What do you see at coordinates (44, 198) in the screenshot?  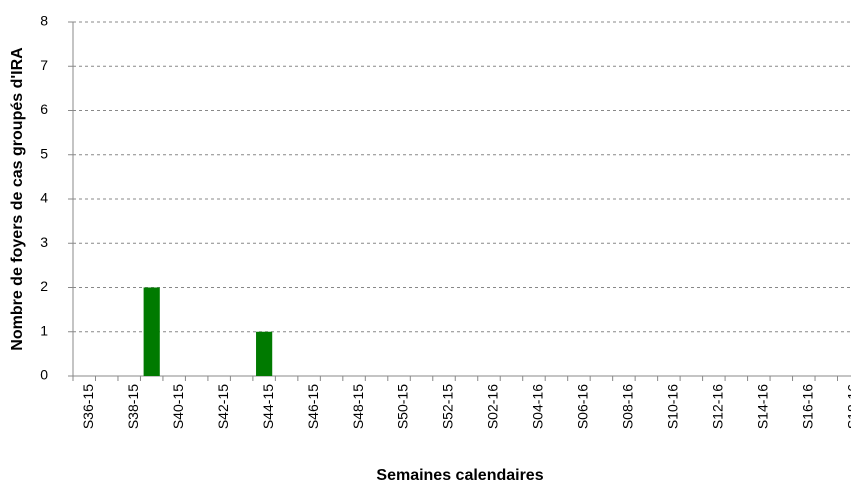 I see `y-tick-label: 4` at bounding box center [44, 198].